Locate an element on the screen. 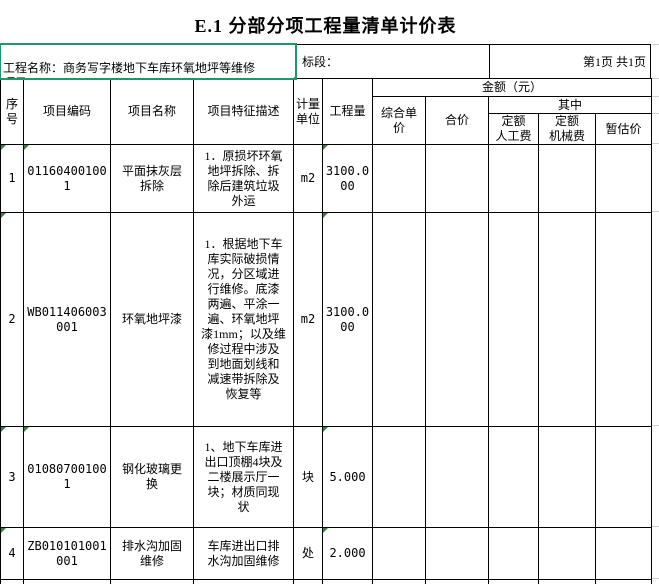 This screenshot has height=584, width=659. col-header-labor-fee: 定额 人工费 is located at coordinates (513, 129).